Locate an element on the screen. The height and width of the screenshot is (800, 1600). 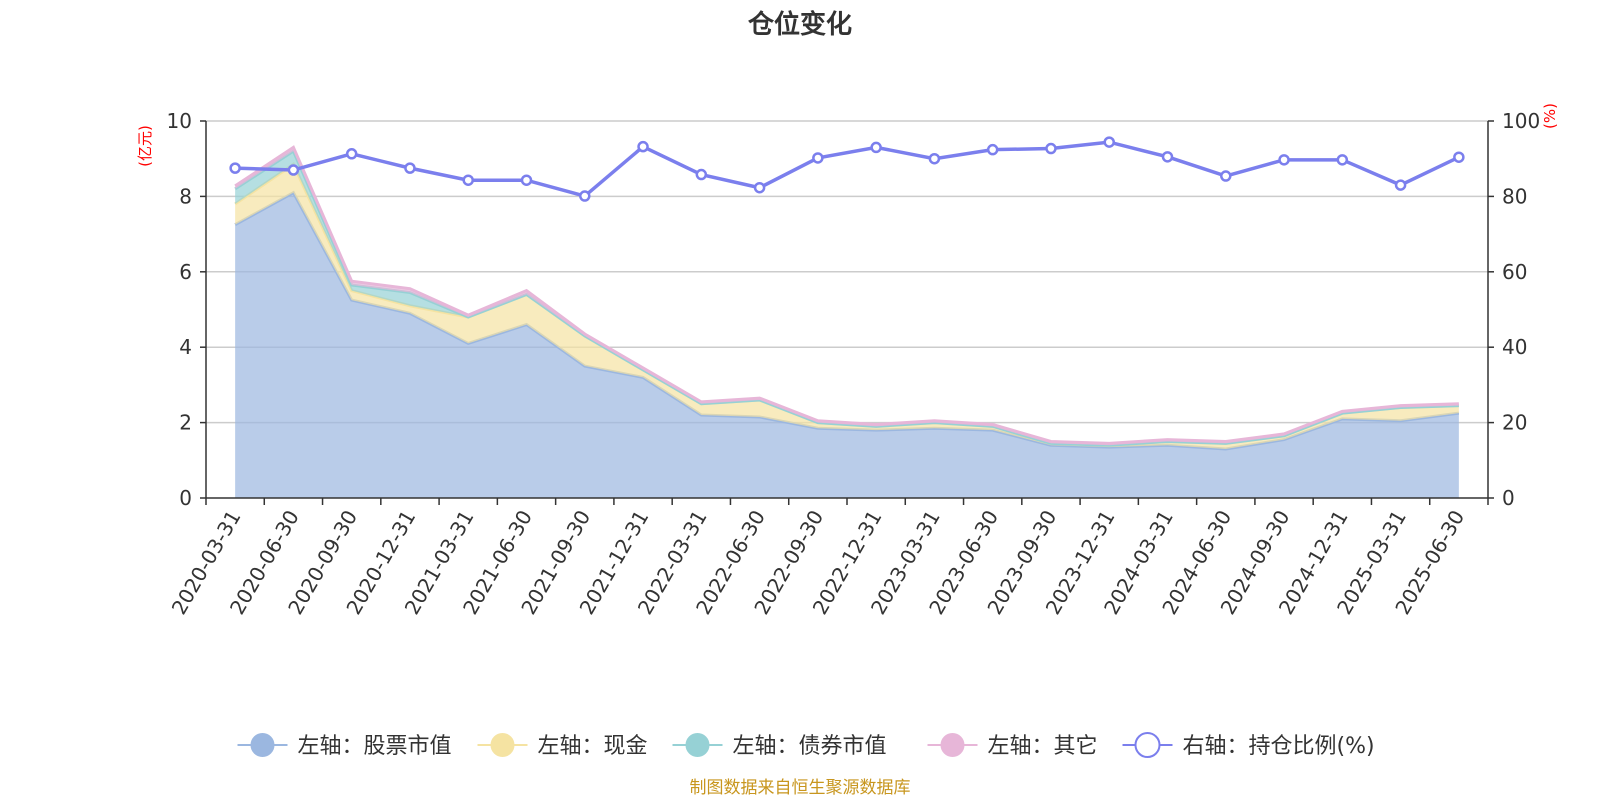
chart-title: 仓位变化 is located at coordinates (799, 24).